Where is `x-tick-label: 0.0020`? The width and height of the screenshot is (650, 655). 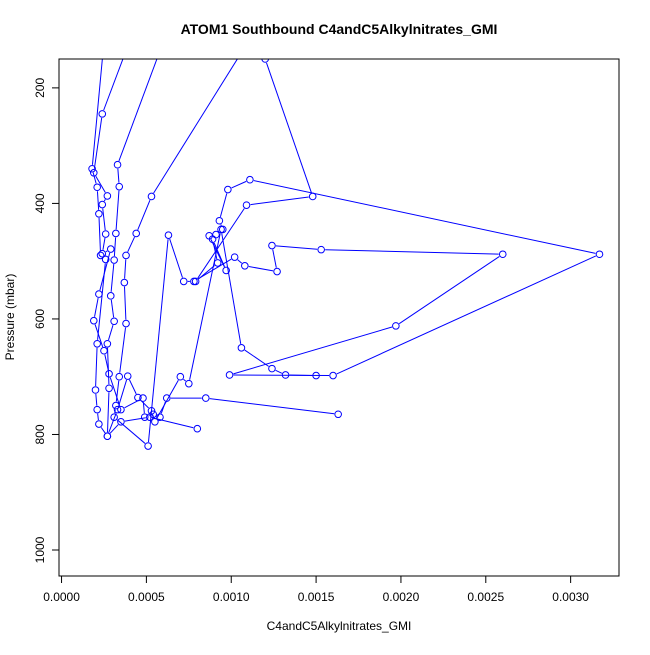 x-tick-label: 0.0020 is located at coordinates (401, 597).